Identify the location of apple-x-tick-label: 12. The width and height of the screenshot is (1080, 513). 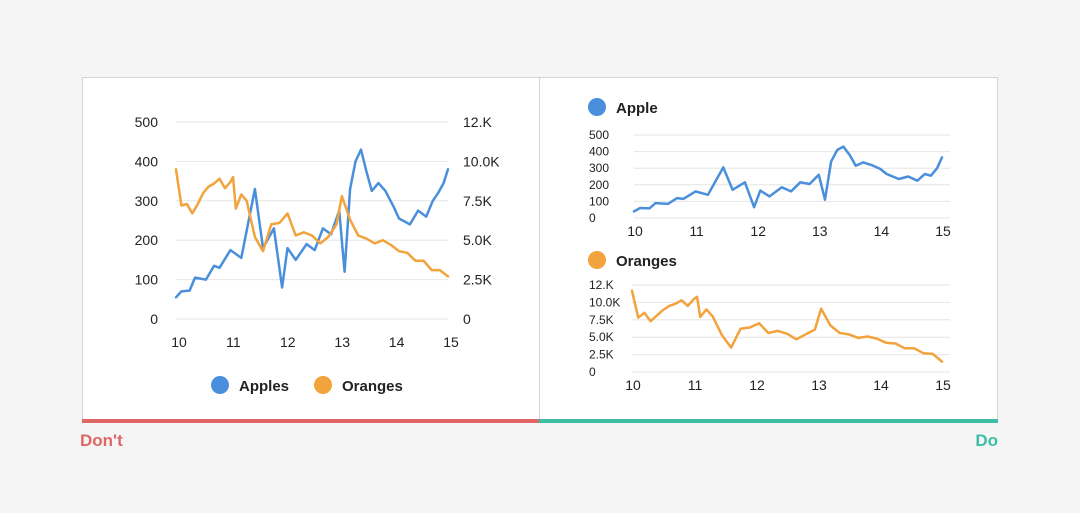
(758, 231).